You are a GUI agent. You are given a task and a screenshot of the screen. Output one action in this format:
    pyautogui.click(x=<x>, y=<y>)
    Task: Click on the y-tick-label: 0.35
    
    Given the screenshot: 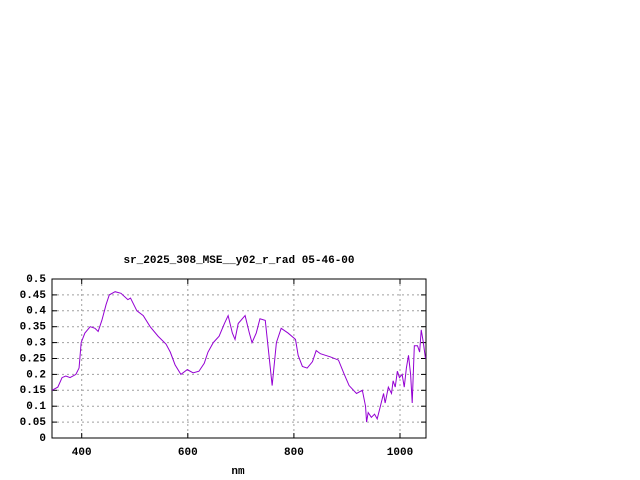 What is the action you would take?
    pyautogui.click(x=33, y=328)
    